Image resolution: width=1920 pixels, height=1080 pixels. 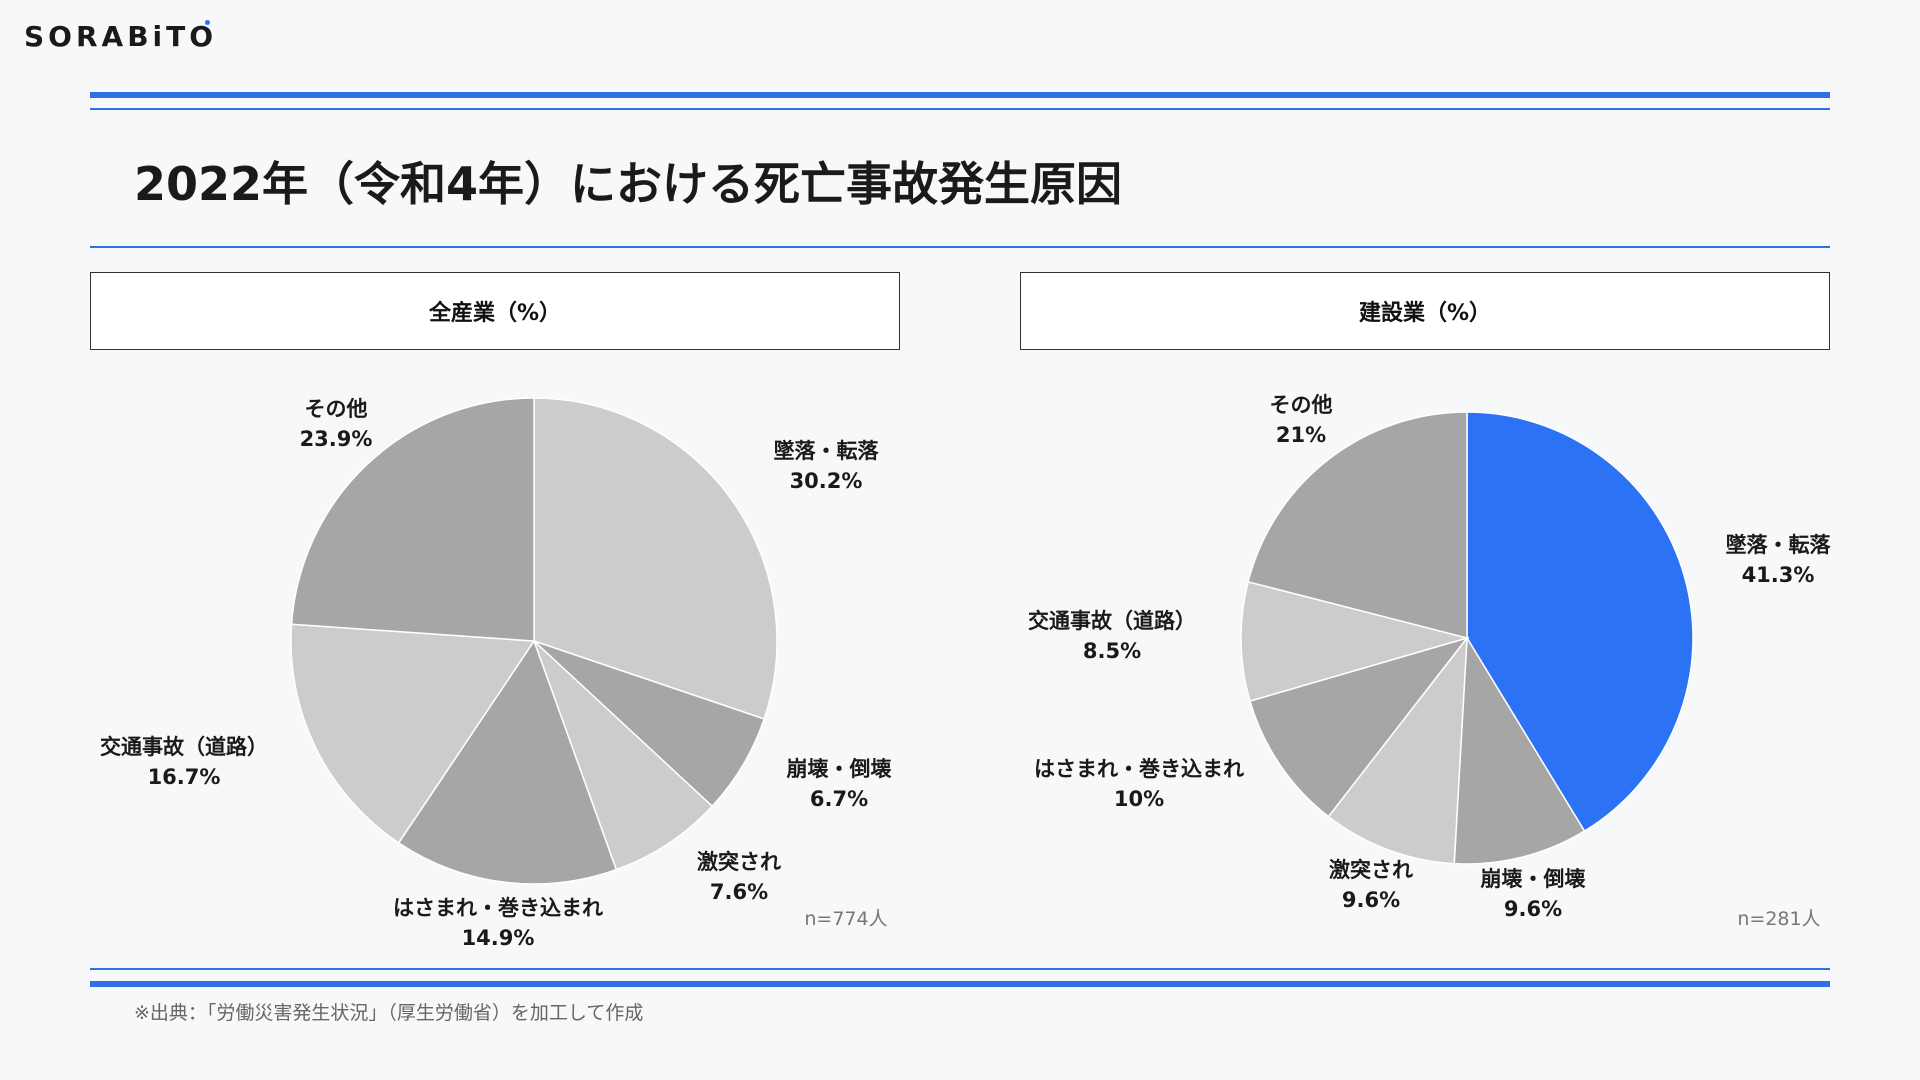 What do you see at coordinates (960, 969) in the screenshot?
I see `bottom-rule-thin` at bounding box center [960, 969].